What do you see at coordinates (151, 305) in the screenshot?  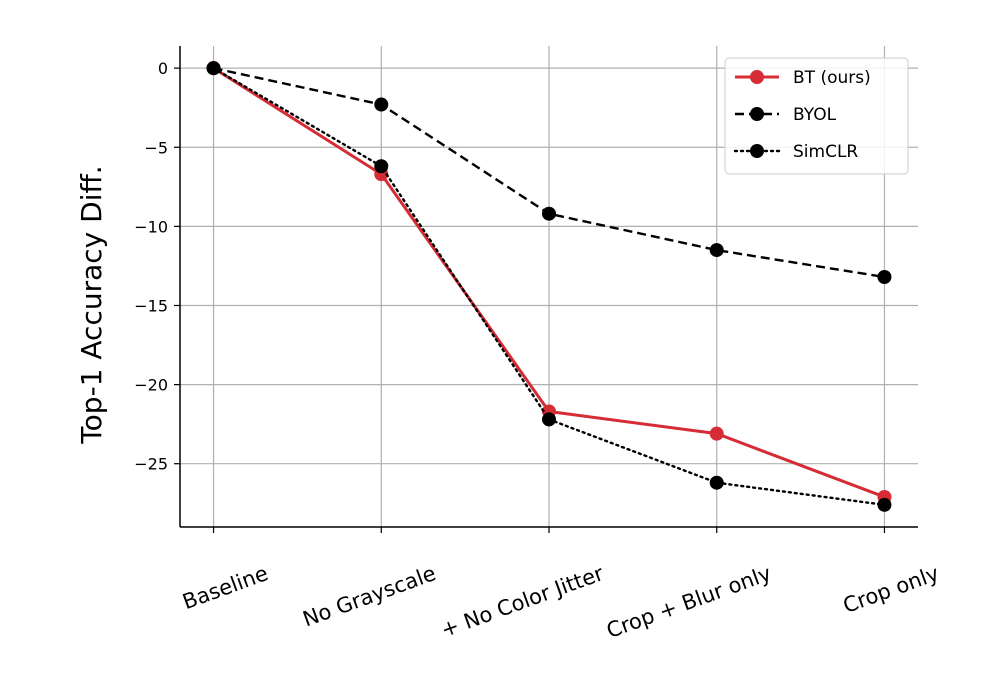 I see `y-tick-label: −15` at bounding box center [151, 305].